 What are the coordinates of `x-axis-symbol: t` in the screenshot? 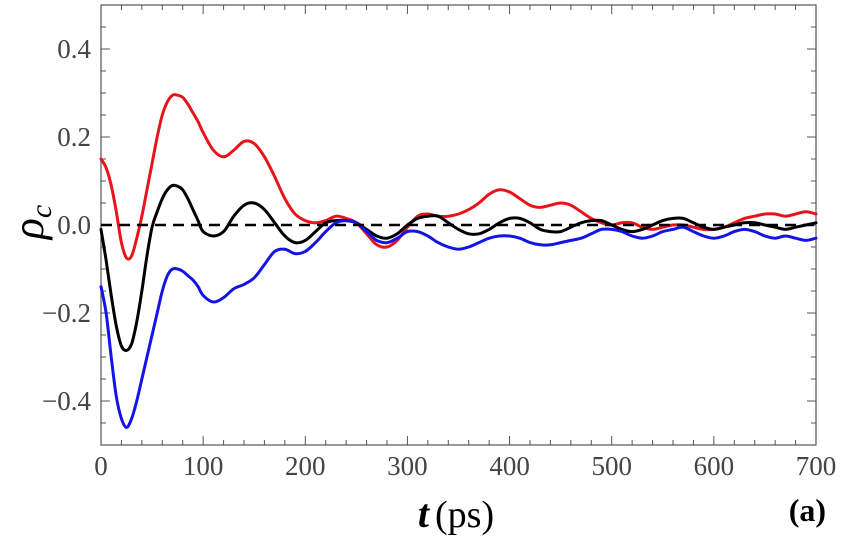 It's located at (424, 513).